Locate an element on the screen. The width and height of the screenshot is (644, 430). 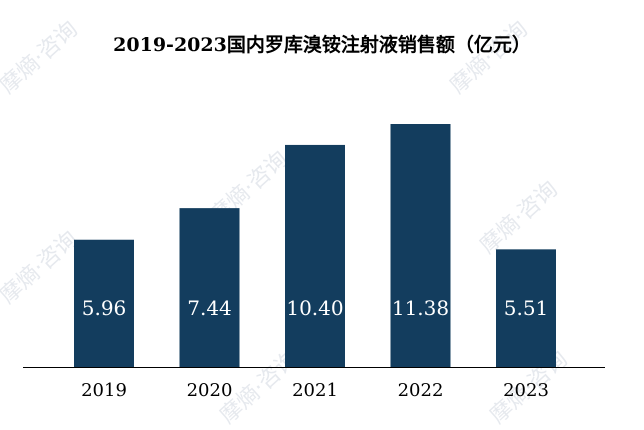
x-tick-label-2022: 2022 is located at coordinates (421, 390).